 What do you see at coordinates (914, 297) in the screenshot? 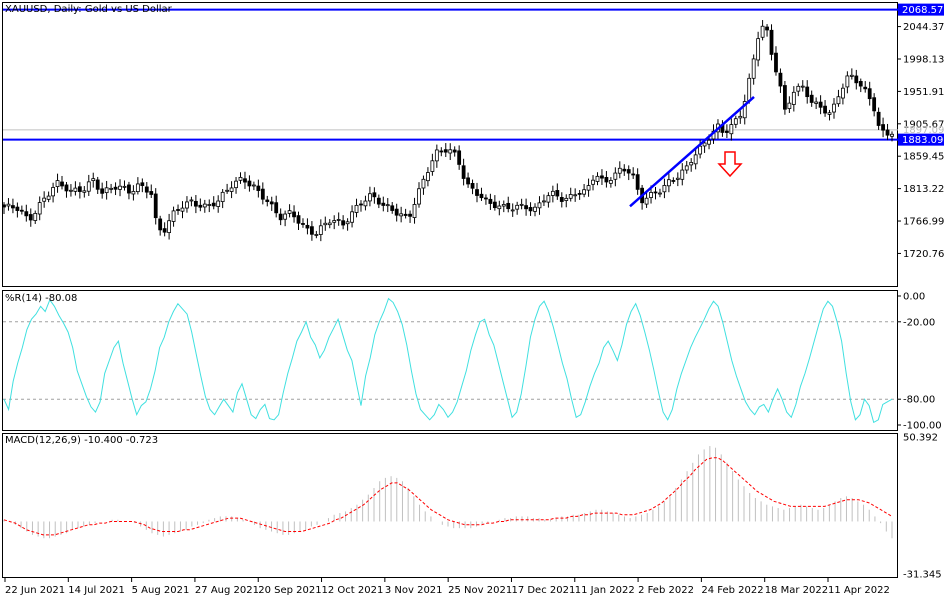
I see `wpr-tick-label: 0.00` at bounding box center [914, 297].